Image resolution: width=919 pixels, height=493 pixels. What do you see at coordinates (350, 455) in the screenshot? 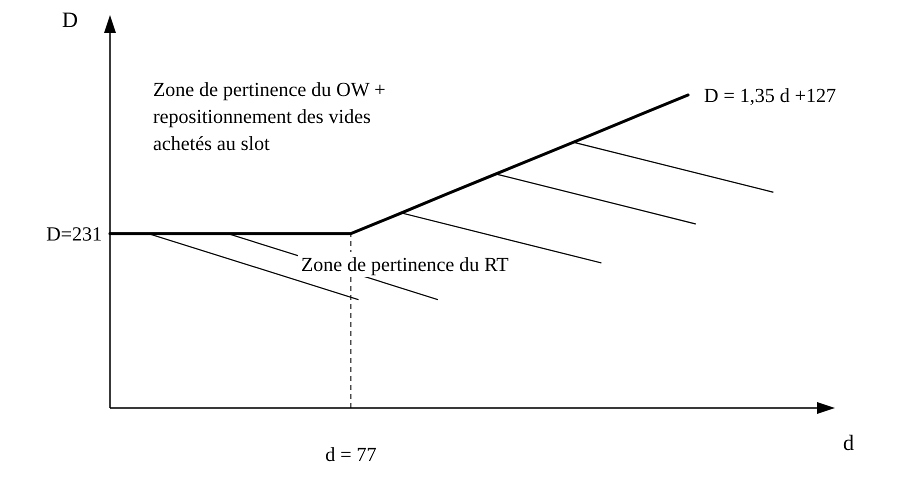
I see `text: d = 77` at bounding box center [350, 455].